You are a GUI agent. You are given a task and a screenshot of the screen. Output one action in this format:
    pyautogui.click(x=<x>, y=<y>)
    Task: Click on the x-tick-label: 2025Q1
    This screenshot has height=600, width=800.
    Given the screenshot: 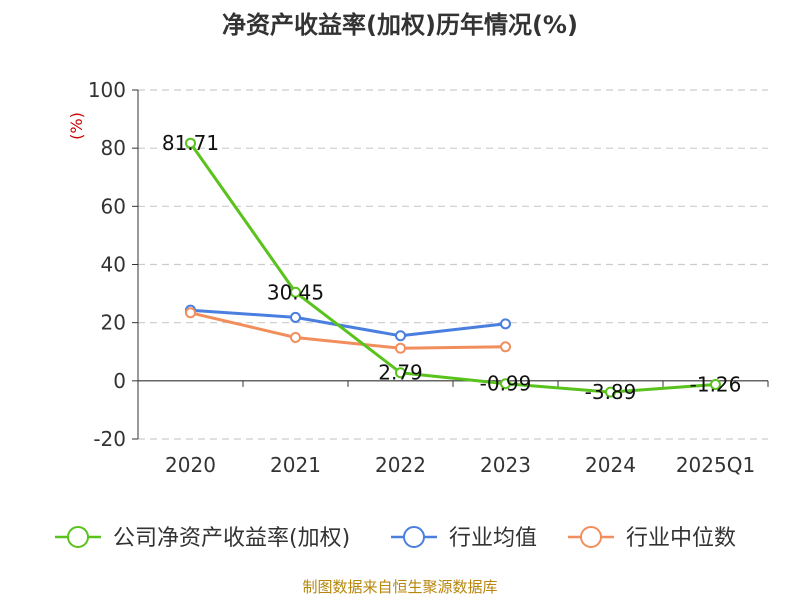 What is the action you would take?
    pyautogui.click(x=715, y=465)
    